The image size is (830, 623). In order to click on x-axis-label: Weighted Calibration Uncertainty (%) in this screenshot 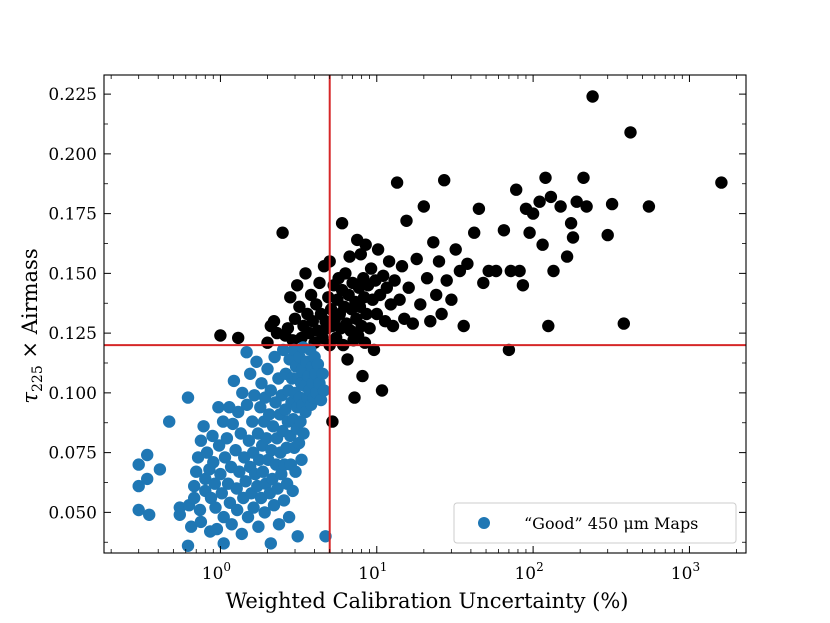, I will do `click(427, 601)`.